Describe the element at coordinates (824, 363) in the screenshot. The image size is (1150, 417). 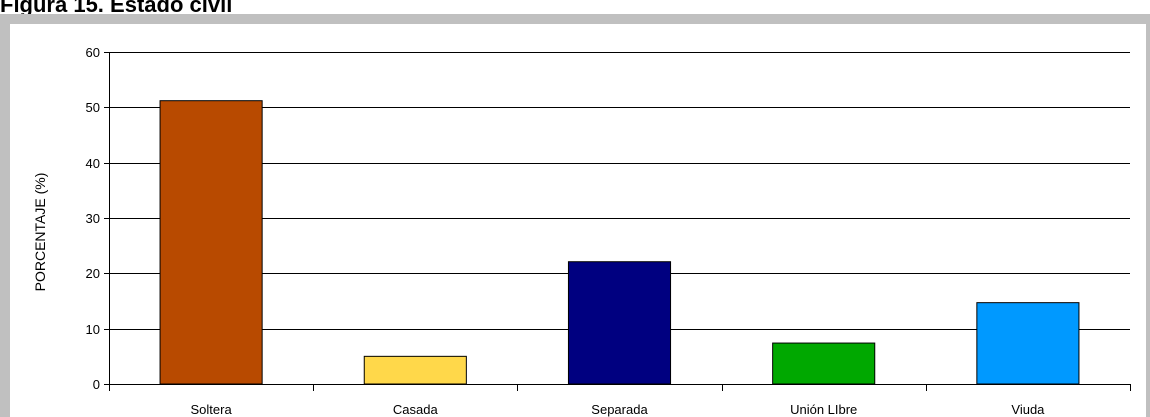
I see `bar-uni-n-libre` at that location.